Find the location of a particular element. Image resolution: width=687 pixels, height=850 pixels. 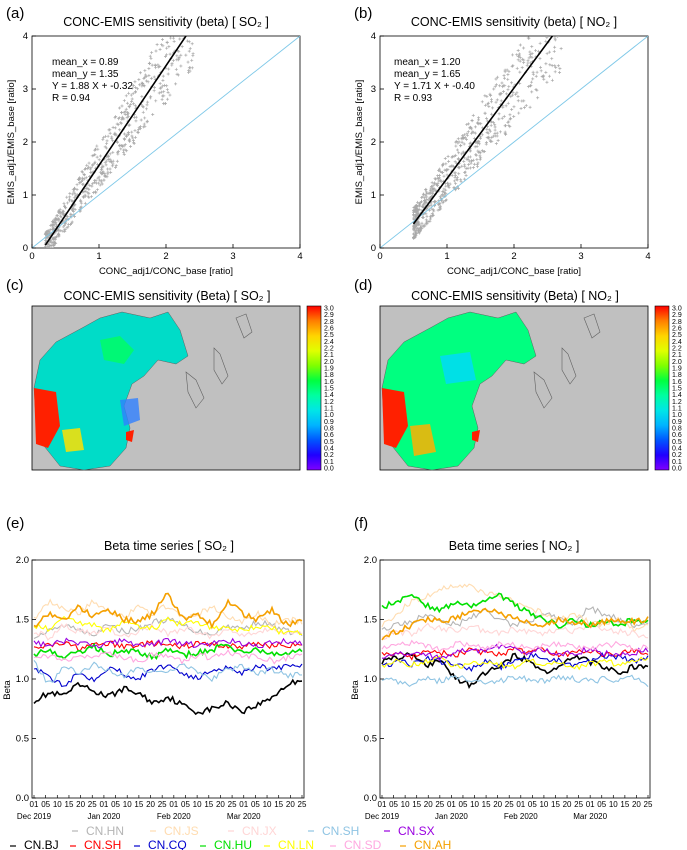

colorbar-tick-label: 0.4 is located at coordinates (677, 449).